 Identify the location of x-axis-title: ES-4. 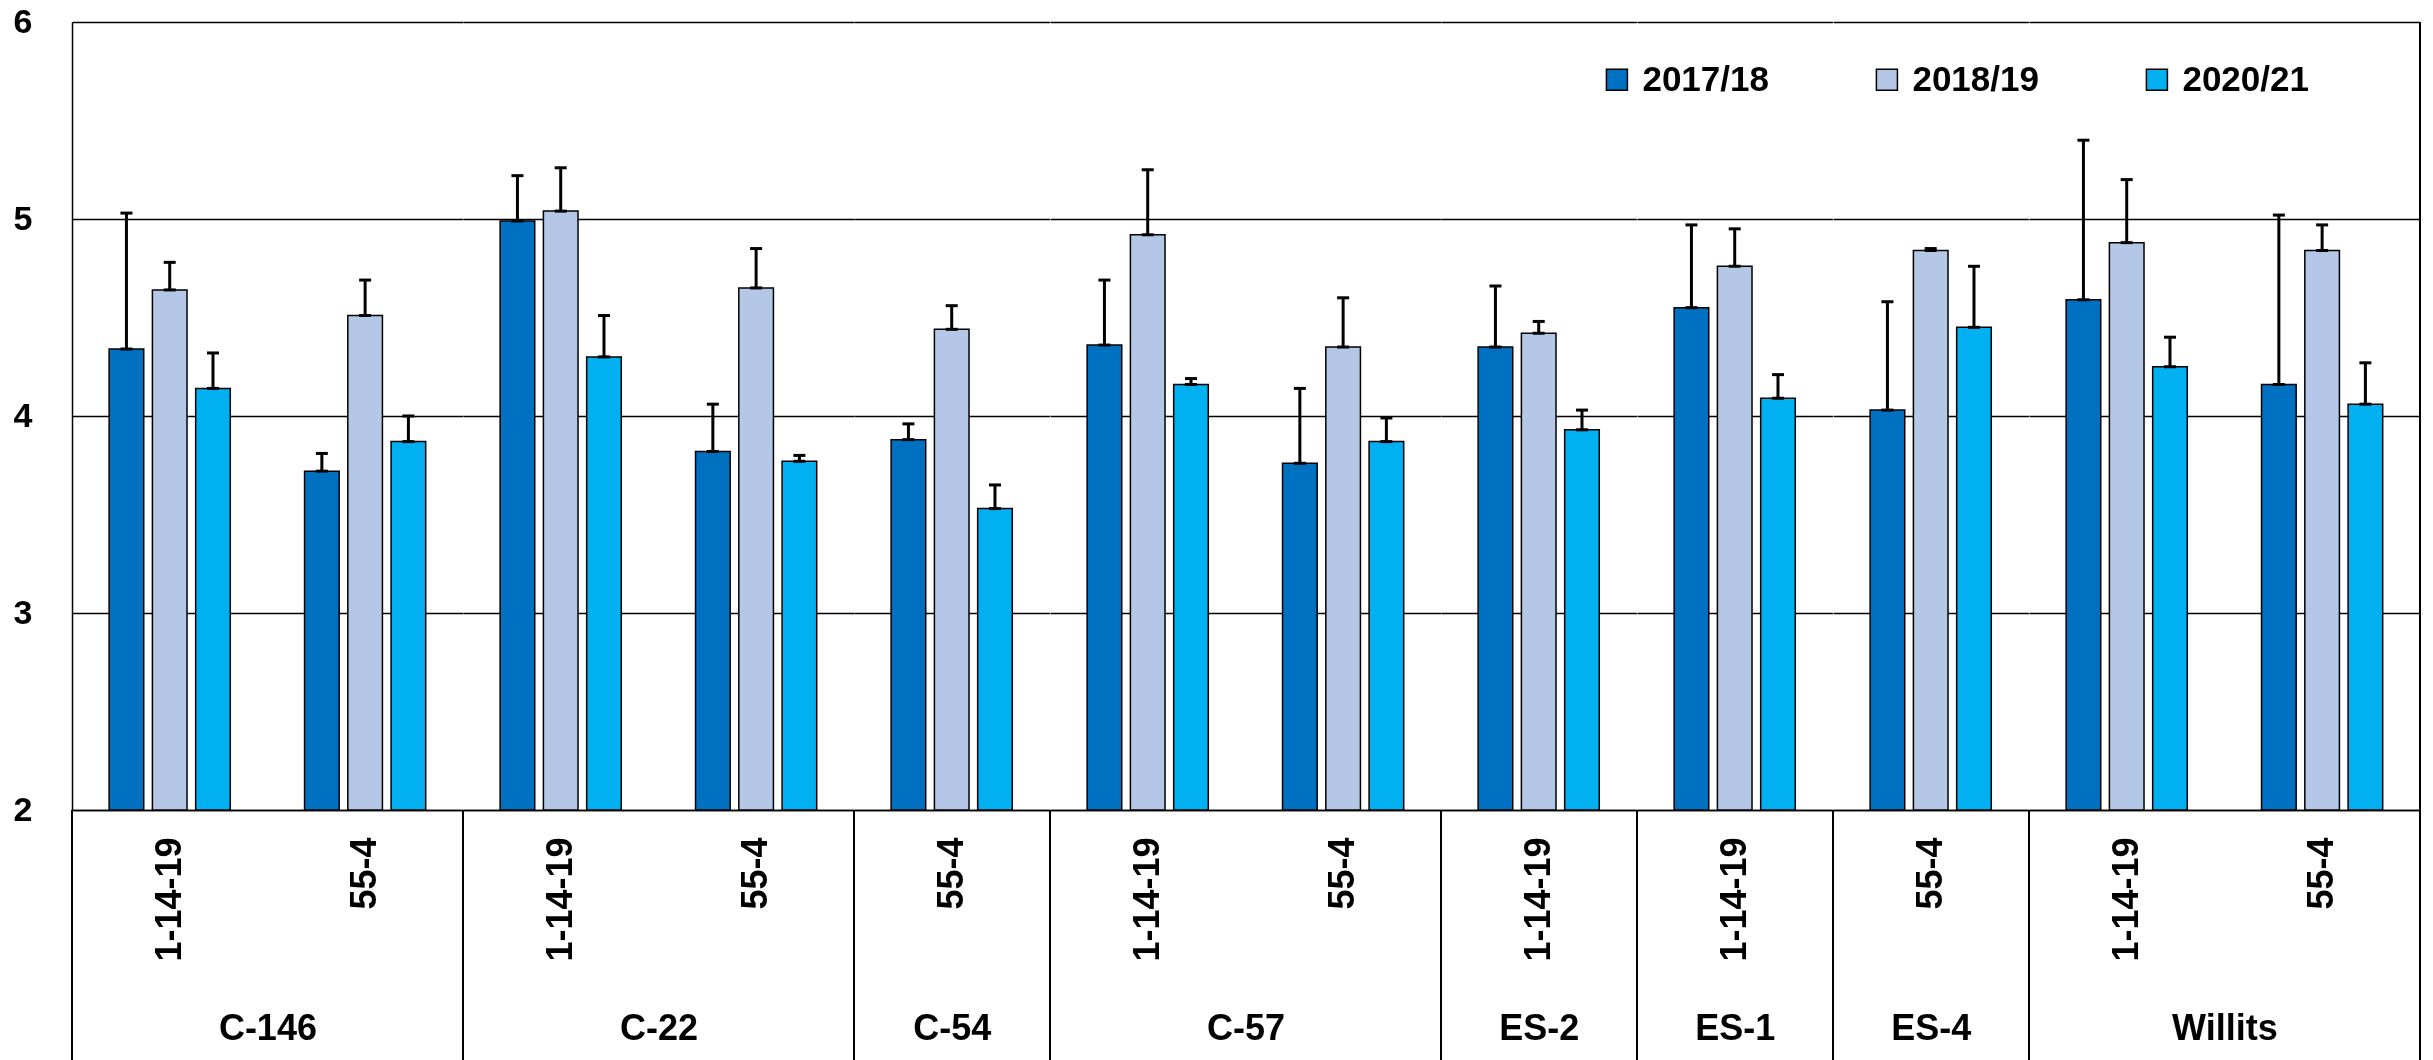
(1931, 1027).